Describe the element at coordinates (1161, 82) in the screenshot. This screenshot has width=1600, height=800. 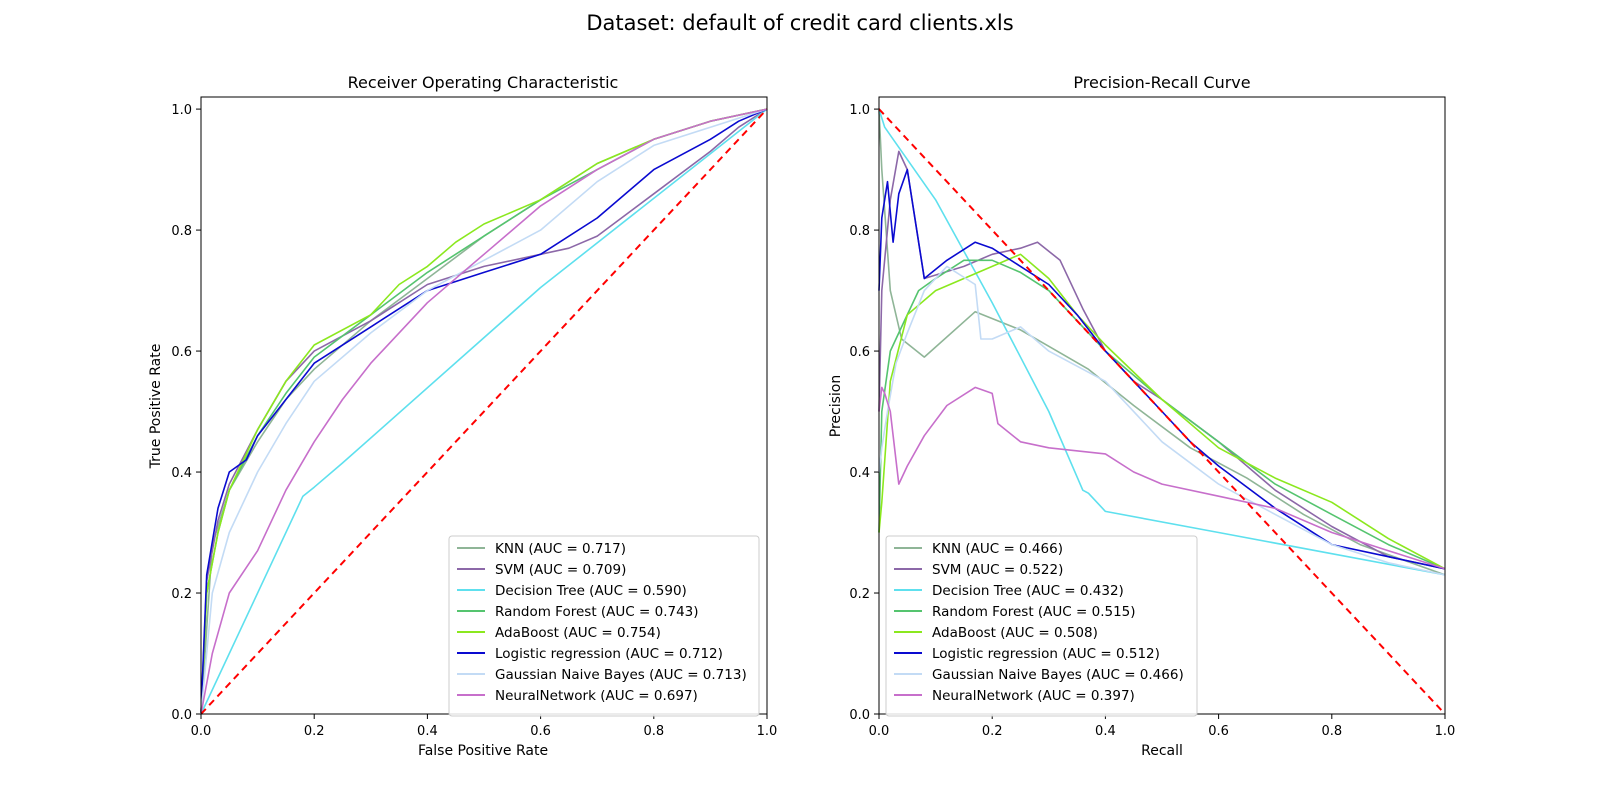
I see `pr-title: Precision-Recall Curve` at that location.